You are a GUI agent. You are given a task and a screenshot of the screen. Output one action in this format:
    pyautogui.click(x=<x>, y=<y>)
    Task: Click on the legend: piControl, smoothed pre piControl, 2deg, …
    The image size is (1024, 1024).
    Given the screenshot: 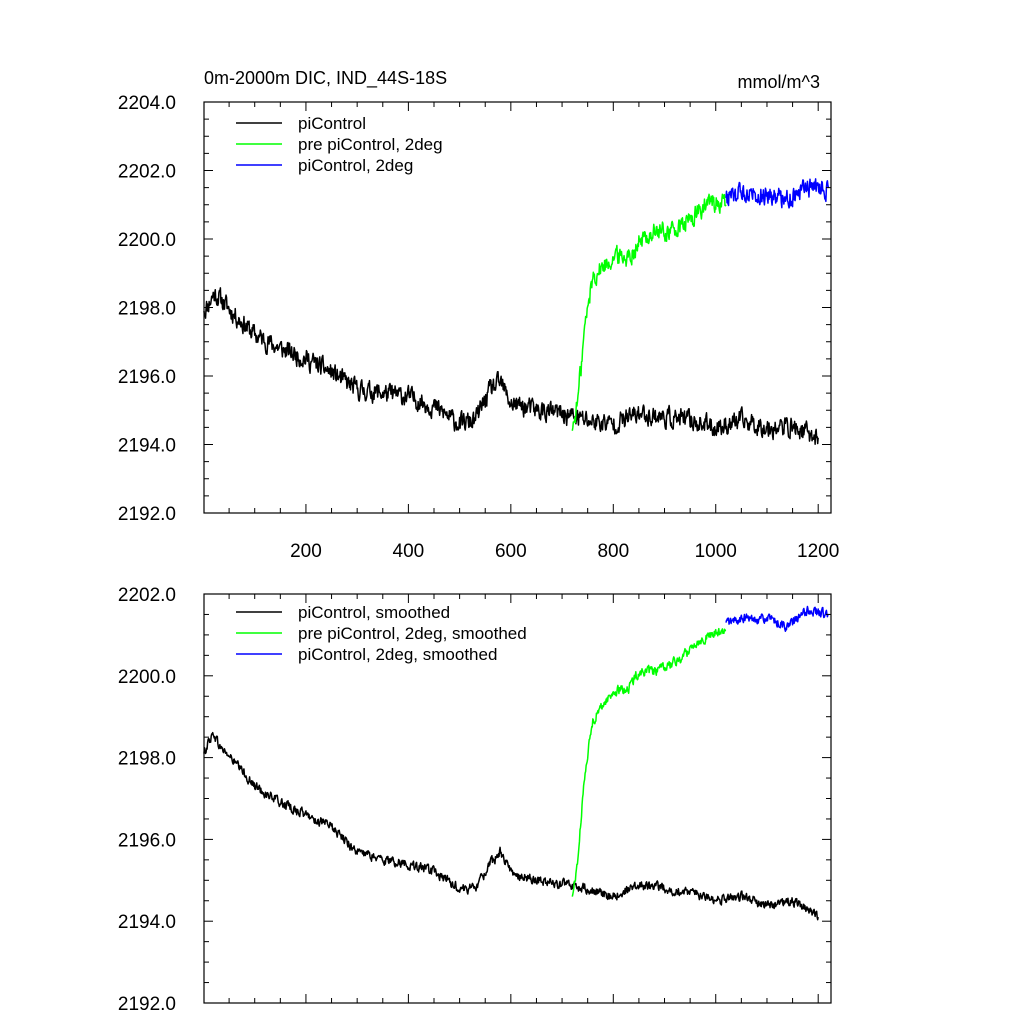 What is the action you would take?
    pyautogui.click(x=381, y=633)
    